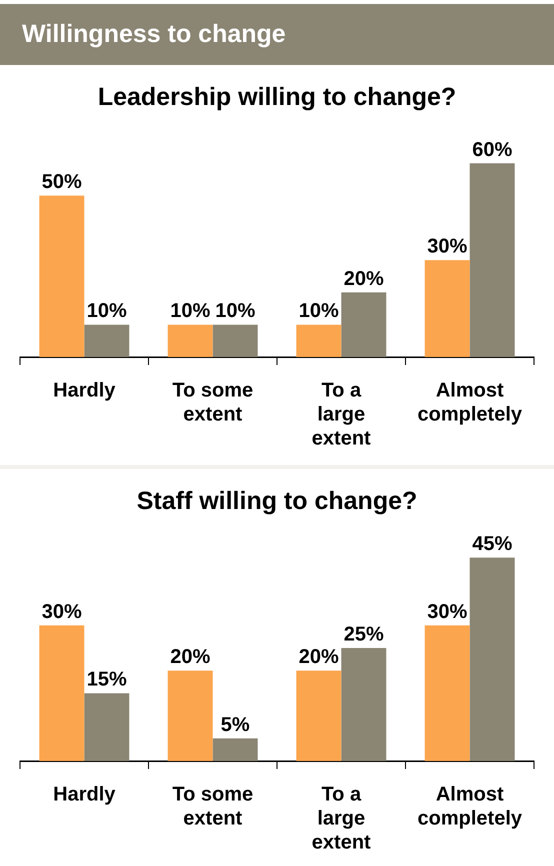 The width and height of the screenshot is (554, 866). Describe the element at coordinates (492, 149) in the screenshot. I see `data-label: 60%` at that location.